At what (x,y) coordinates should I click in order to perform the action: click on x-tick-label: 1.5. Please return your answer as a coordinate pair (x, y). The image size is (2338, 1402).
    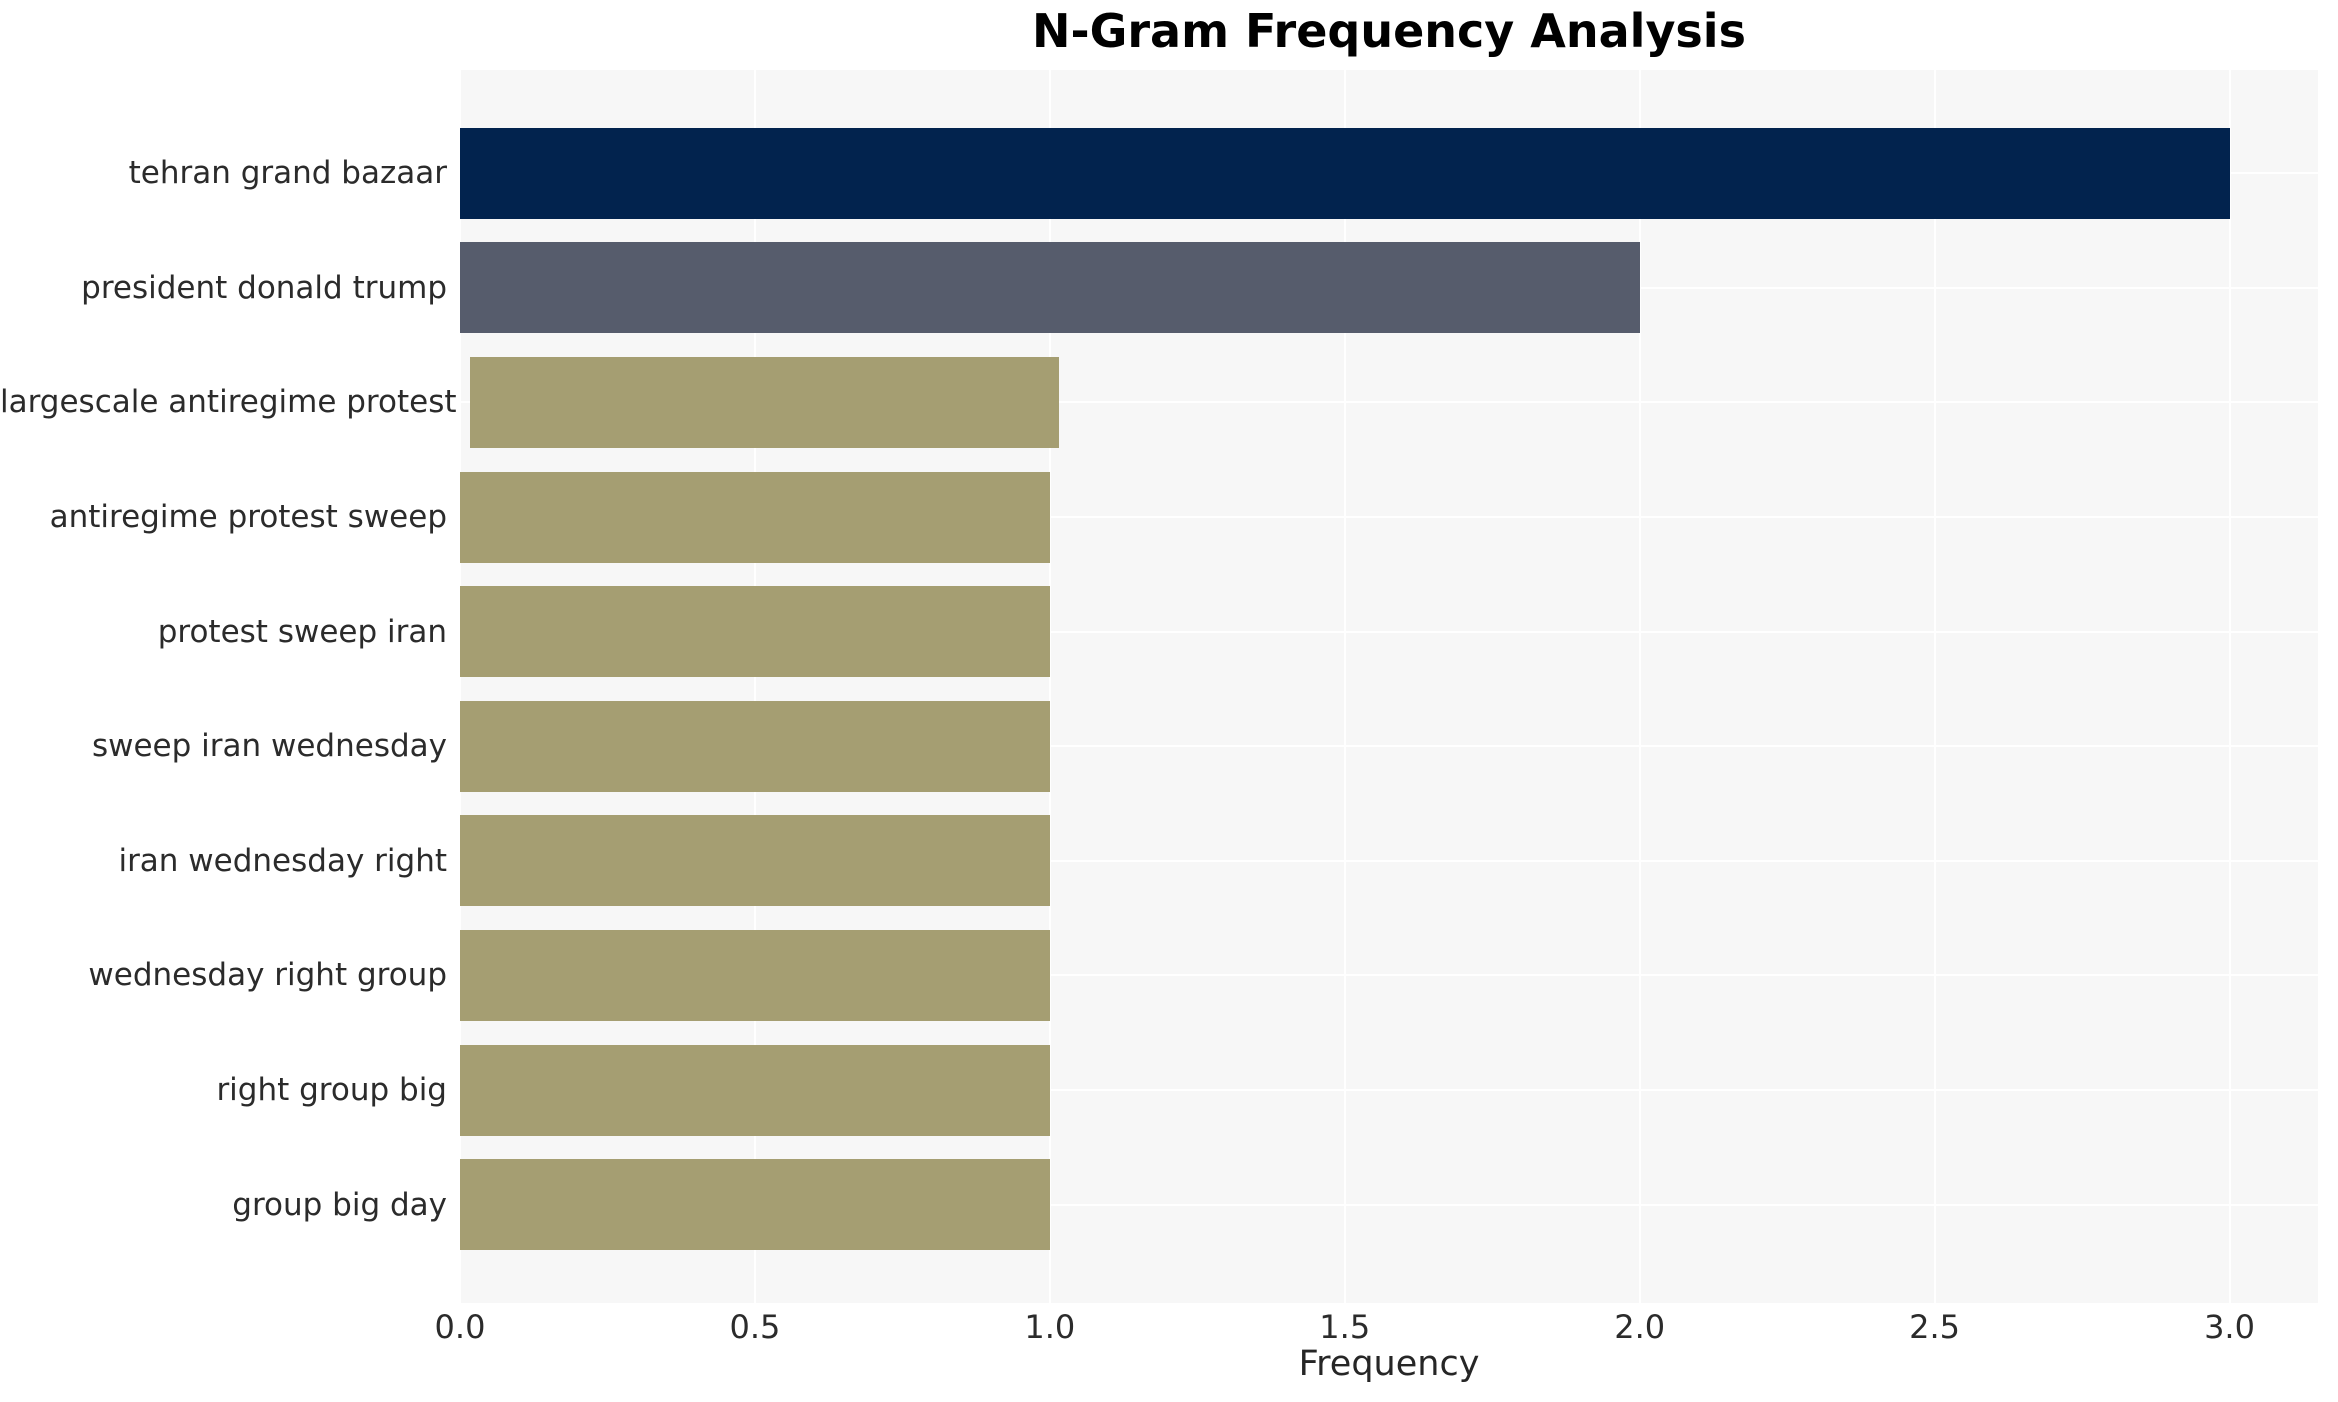
    Looking at the image, I should click on (1345, 1327).